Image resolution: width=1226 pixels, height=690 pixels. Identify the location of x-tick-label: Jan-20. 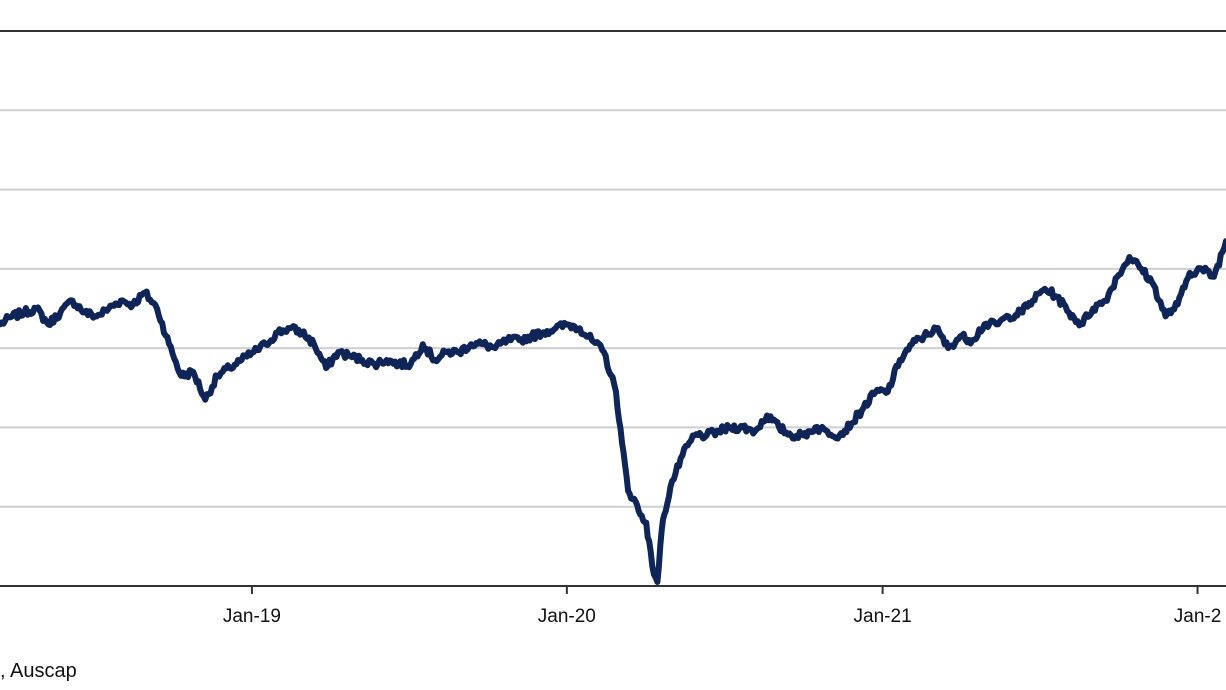
(567, 616).